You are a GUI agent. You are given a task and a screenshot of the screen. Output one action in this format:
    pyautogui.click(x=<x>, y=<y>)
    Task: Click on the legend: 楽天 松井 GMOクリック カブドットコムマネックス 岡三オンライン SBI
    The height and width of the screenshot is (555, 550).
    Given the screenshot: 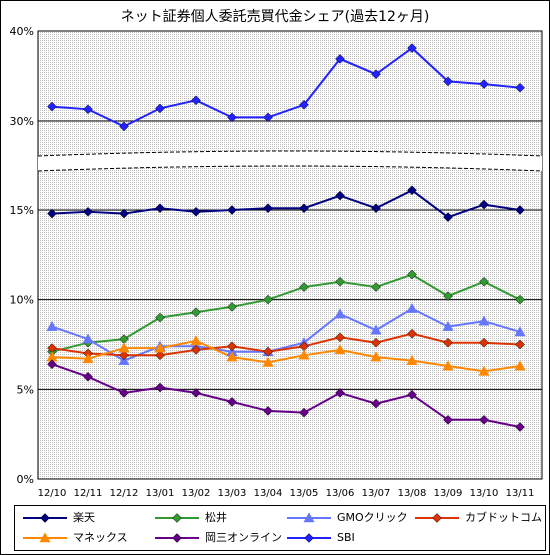 What is the action you would take?
    pyautogui.click(x=280, y=528)
    